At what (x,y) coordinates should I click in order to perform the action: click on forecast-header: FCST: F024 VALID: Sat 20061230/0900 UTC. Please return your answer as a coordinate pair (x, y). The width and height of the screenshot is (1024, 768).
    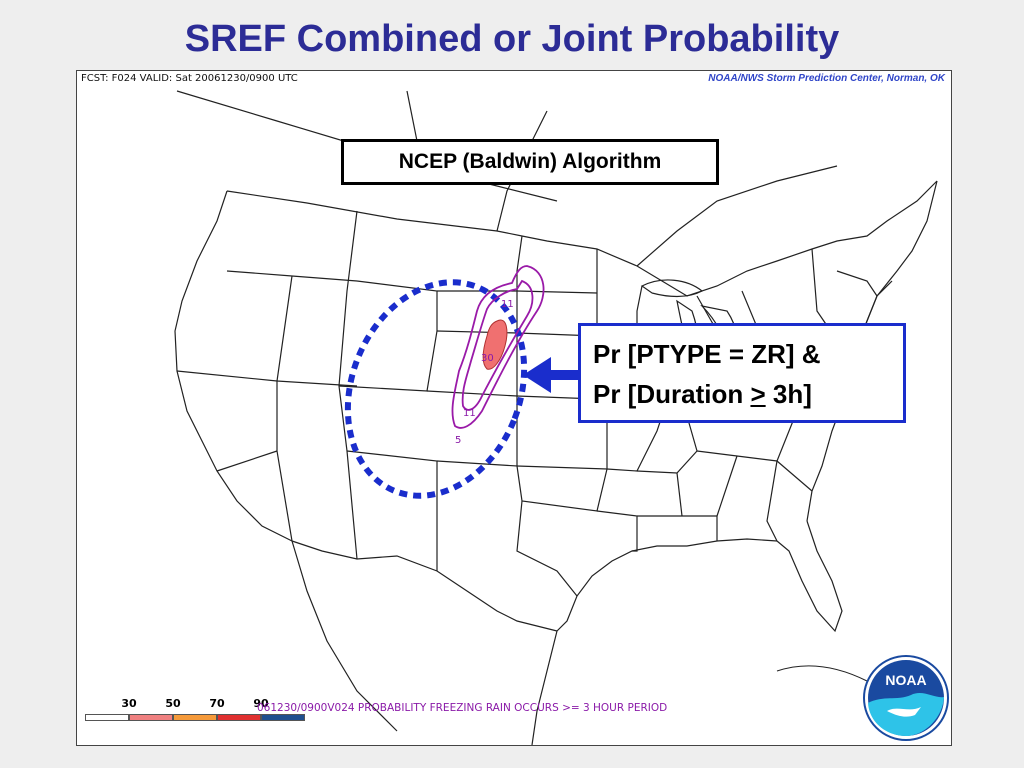
    Looking at the image, I should click on (189, 78).